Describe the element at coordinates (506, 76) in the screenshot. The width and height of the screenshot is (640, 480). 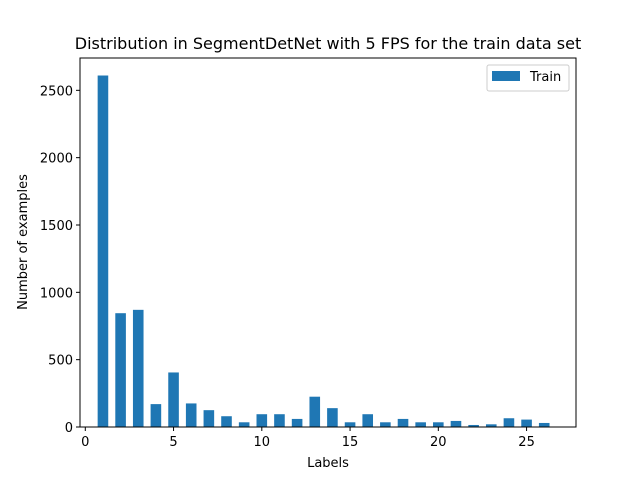
I see `legend-swatch` at that location.